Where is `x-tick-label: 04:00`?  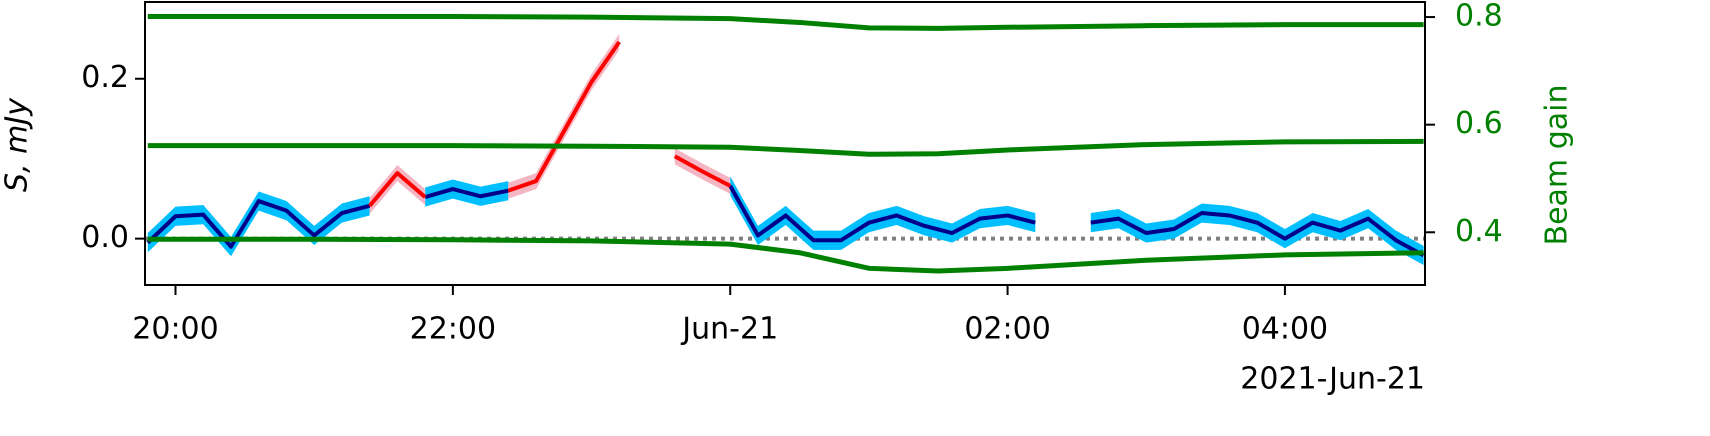
x-tick-label: 04:00 is located at coordinates (1285, 329).